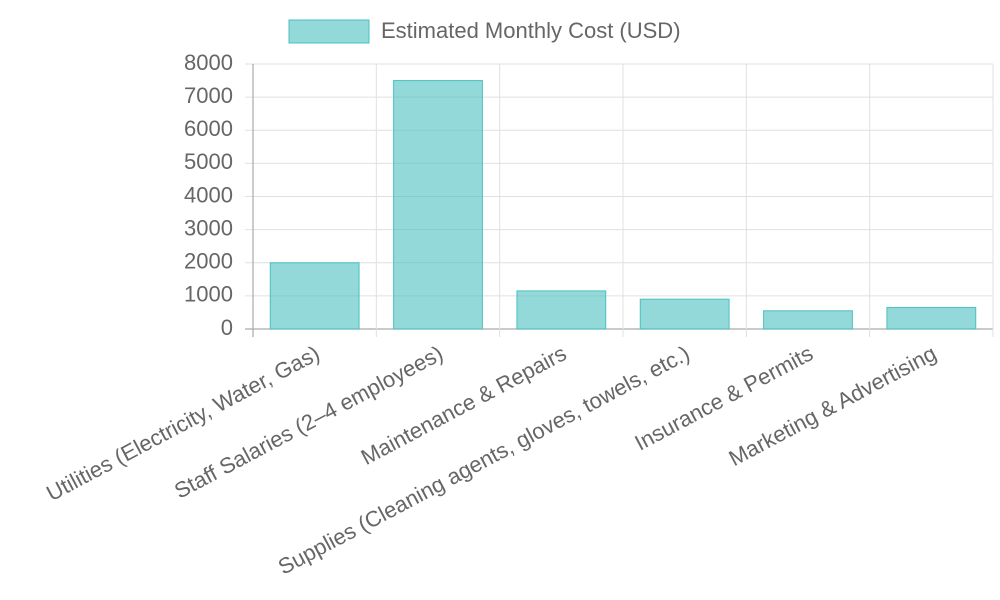  Describe the element at coordinates (531, 30) in the screenshot. I see `legend-label: Estimated Monthly Cost (USD)` at that location.